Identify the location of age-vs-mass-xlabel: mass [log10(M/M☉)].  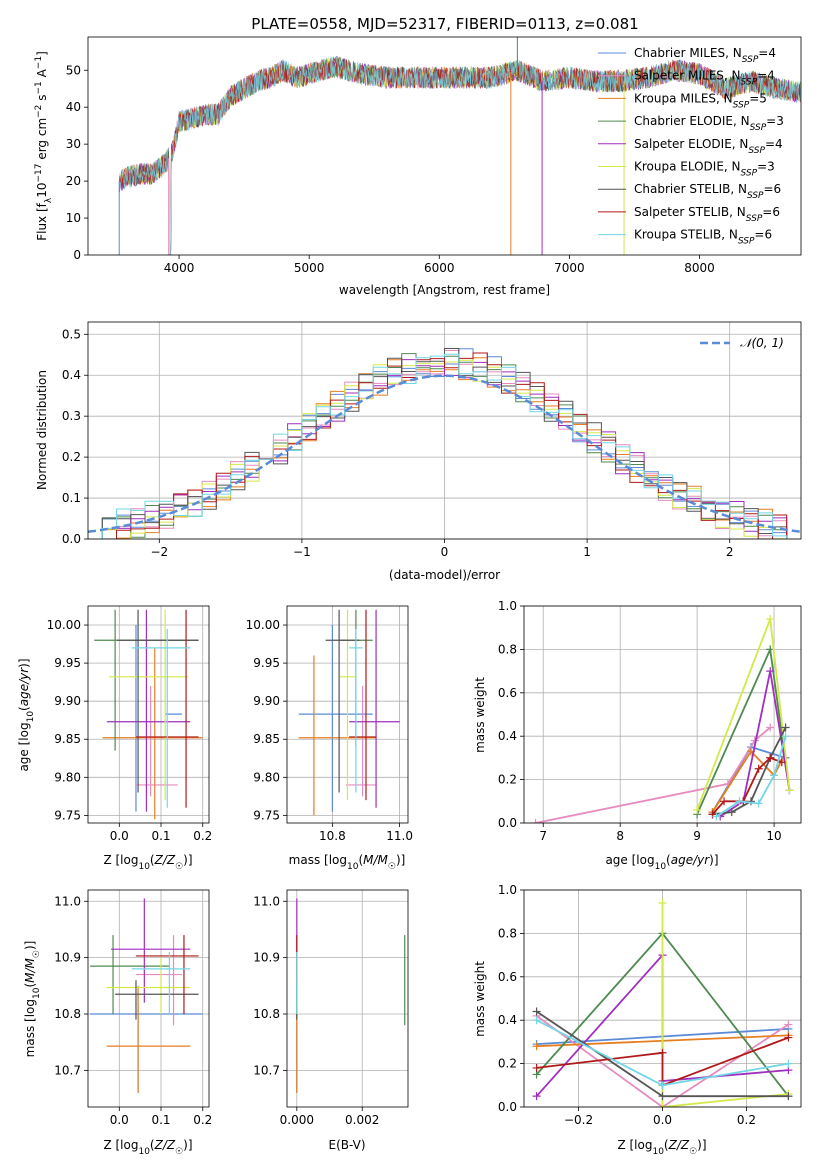
(347, 862).